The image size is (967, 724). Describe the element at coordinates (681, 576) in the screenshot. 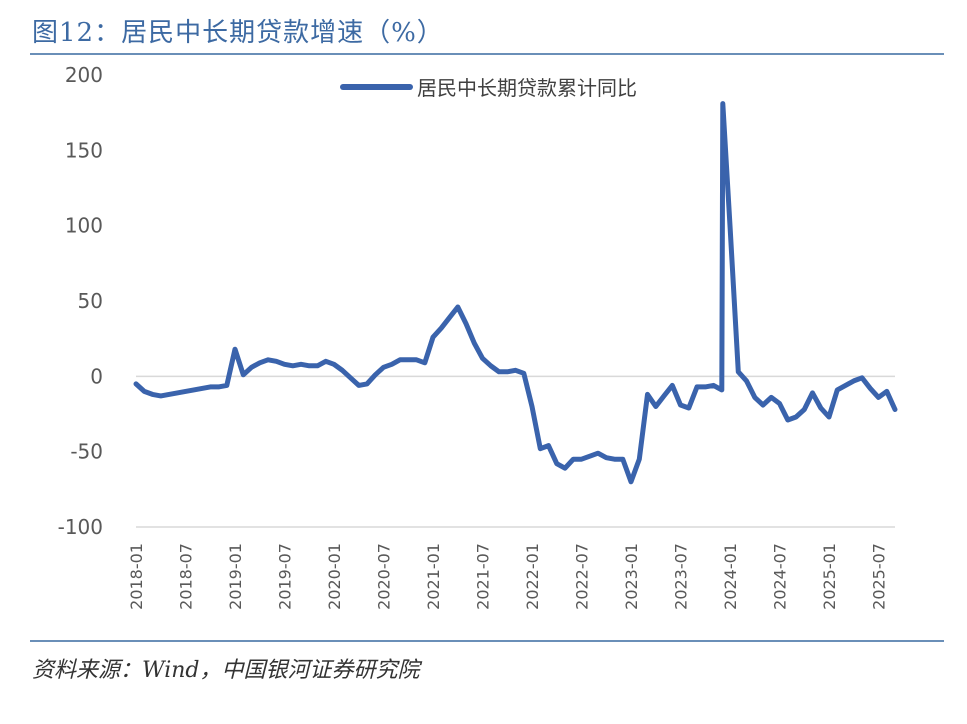

I see `x-tick-label: 2023-07` at that location.